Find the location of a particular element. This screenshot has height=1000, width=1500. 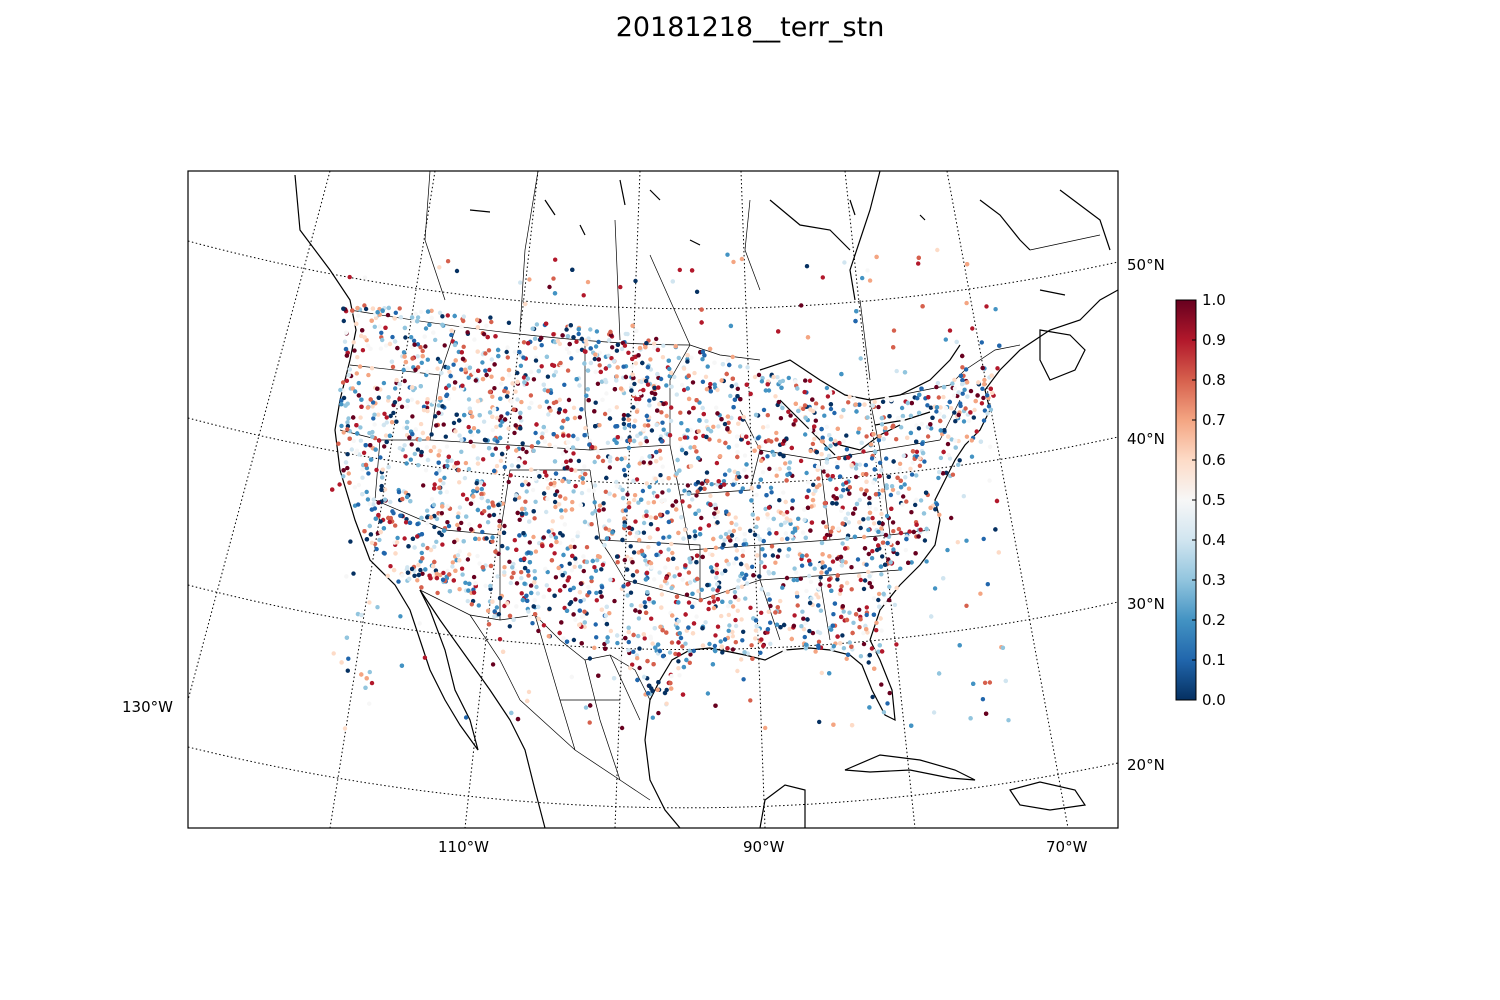

colorbar-tick-label: 0.3 is located at coordinates (1214, 580).